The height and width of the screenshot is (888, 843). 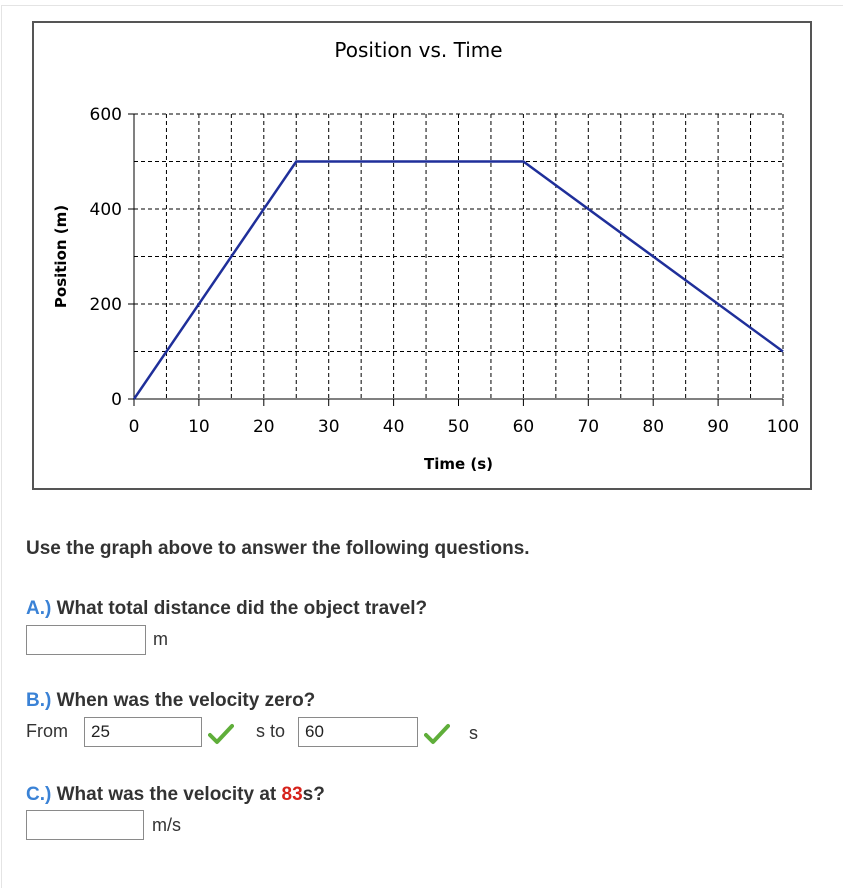 What do you see at coordinates (61, 256) in the screenshot?
I see `y-axis-label: Position (m)` at bounding box center [61, 256].